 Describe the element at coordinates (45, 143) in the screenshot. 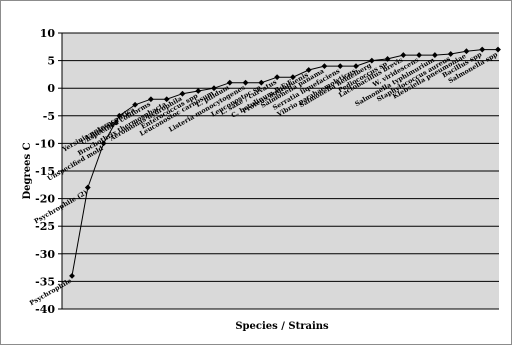

I see `y-tick-label: -10` at that location.